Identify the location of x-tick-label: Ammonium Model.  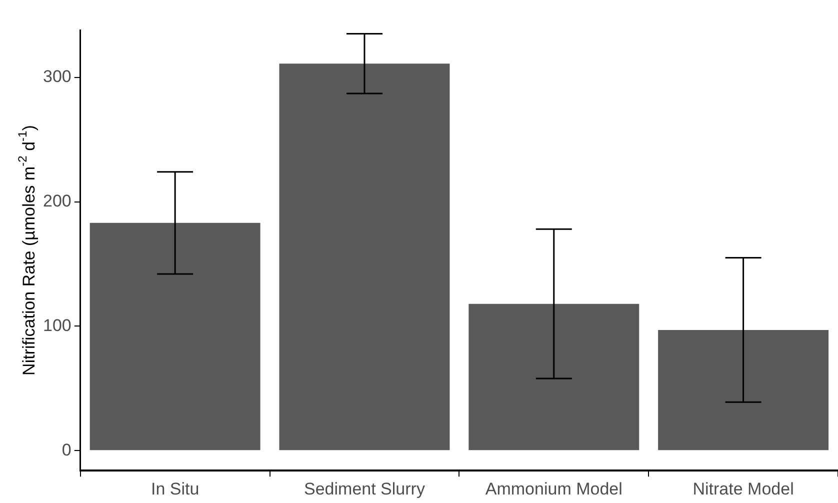
(553, 488).